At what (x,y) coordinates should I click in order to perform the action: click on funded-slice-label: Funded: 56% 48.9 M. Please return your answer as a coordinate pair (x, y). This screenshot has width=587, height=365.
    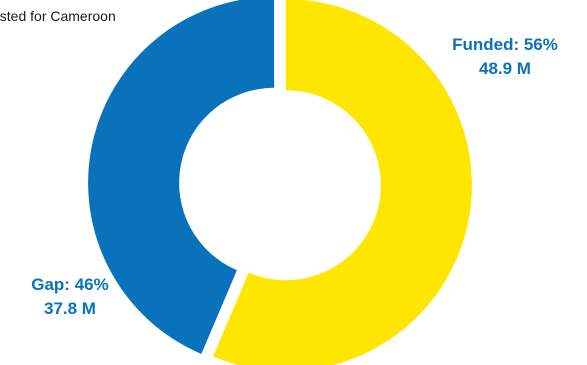
    Looking at the image, I should click on (505, 57).